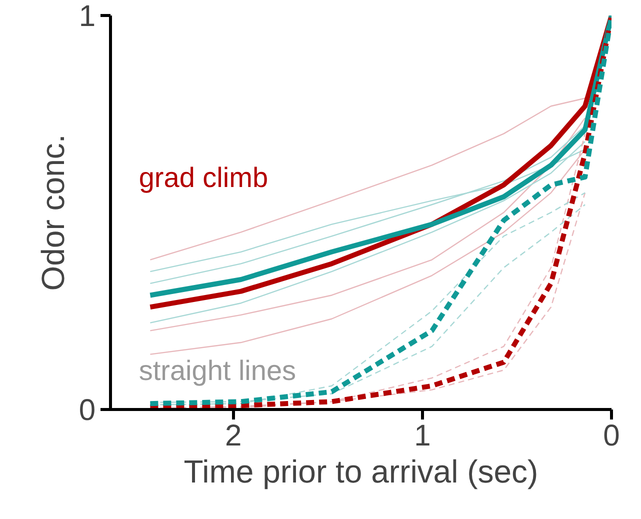 Image resolution: width=641 pixels, height=519 pixels. What do you see at coordinates (611, 436) in the screenshot?
I see `x-tick-label: 0` at bounding box center [611, 436].